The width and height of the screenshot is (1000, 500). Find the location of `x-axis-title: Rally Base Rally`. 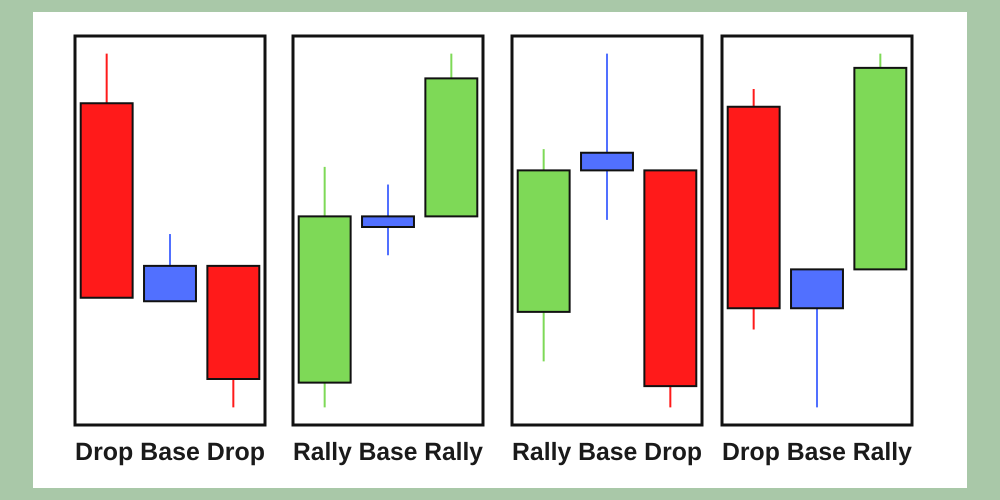

x-axis-title: Rally Base Rally is located at coordinates (388, 452).